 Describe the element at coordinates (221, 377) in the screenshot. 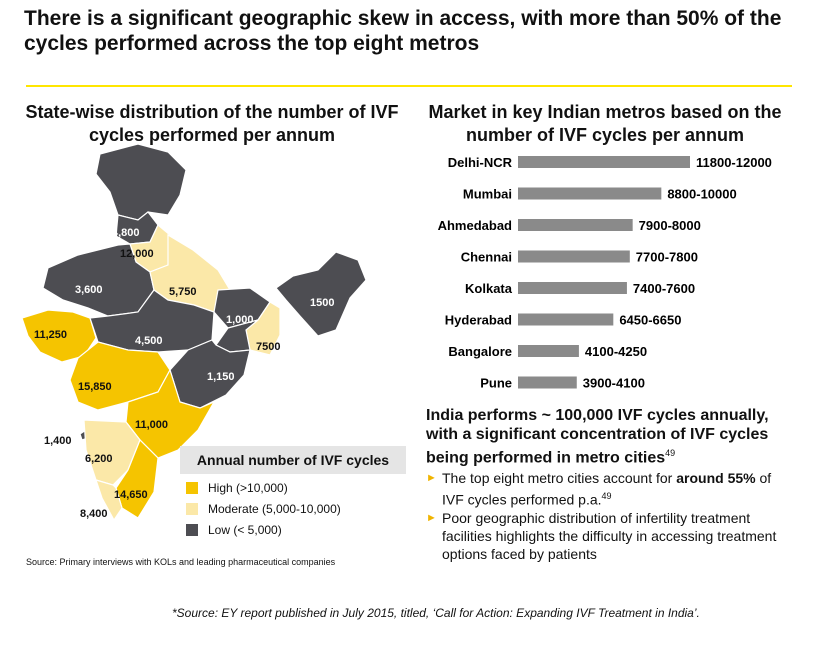

I see `map-label-odisha: 1,150` at that location.